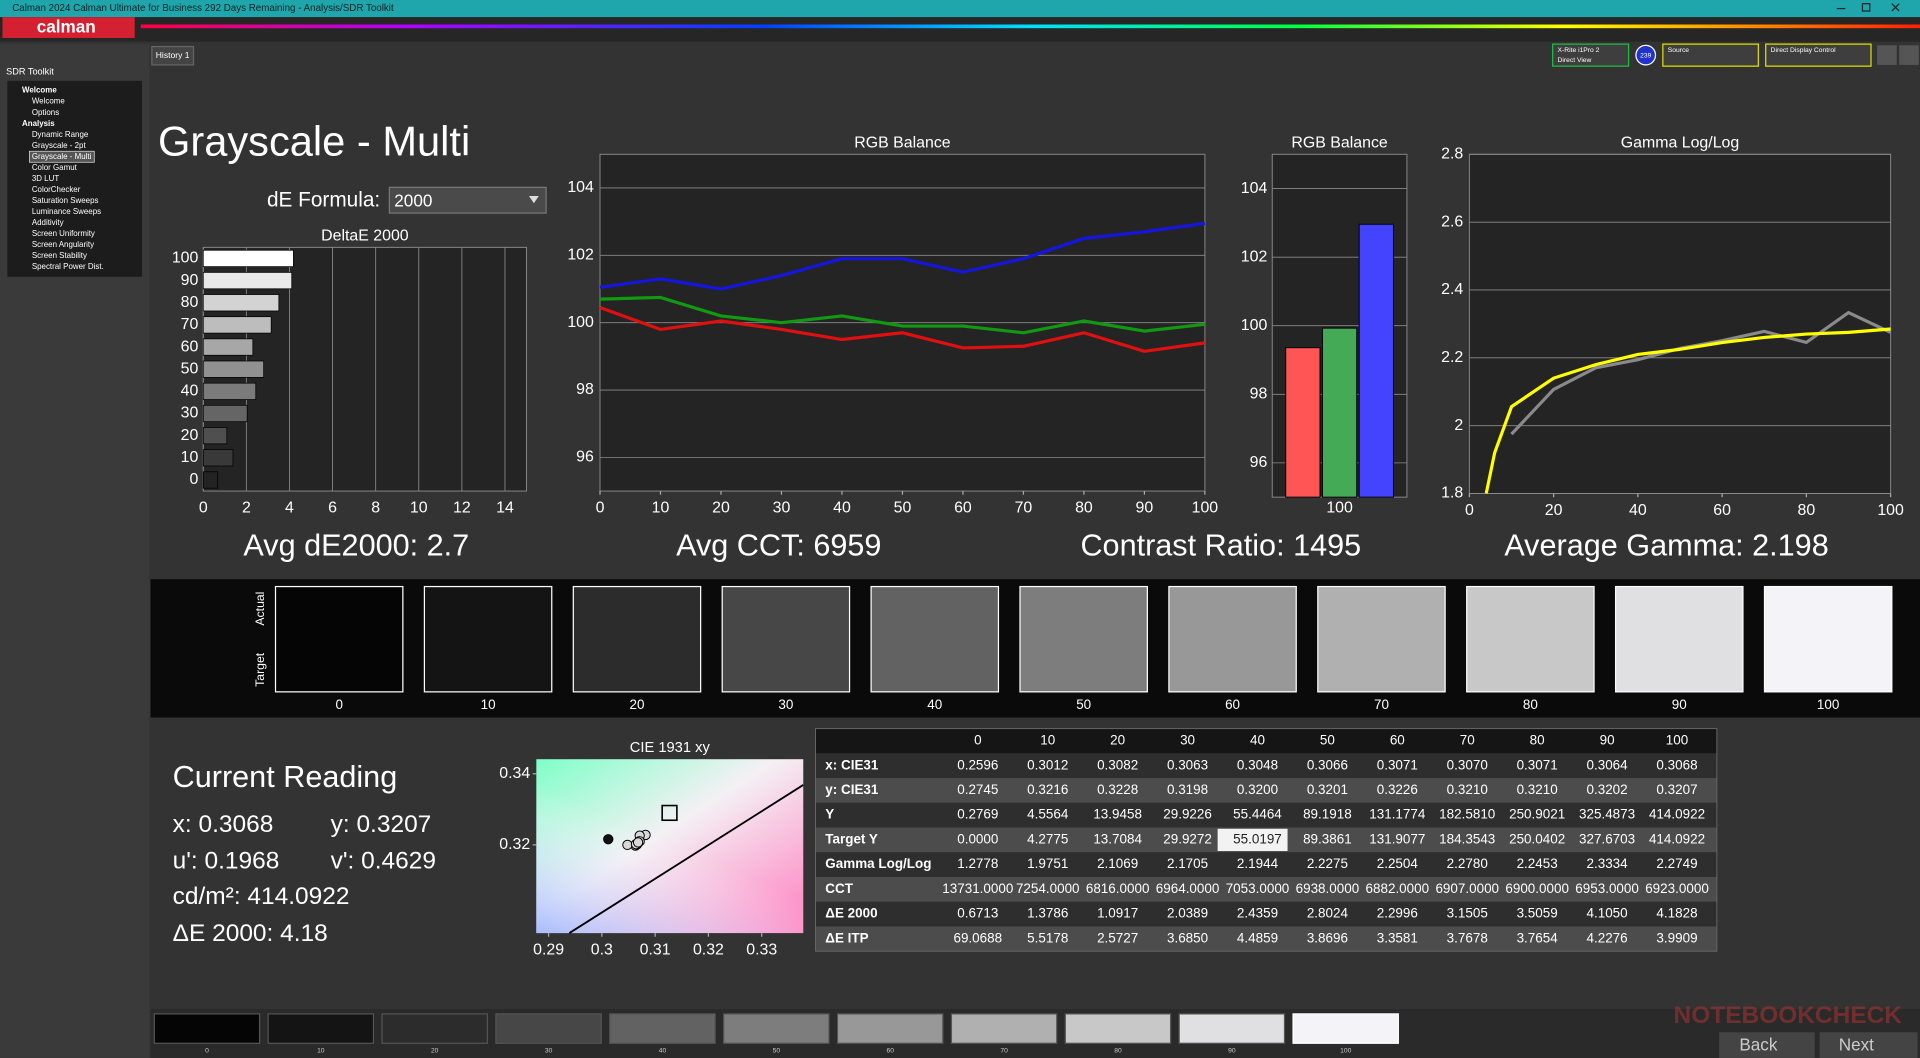 Image resolution: width=1920 pixels, height=1058 pixels. I want to click on back-button, so click(1767, 1045).